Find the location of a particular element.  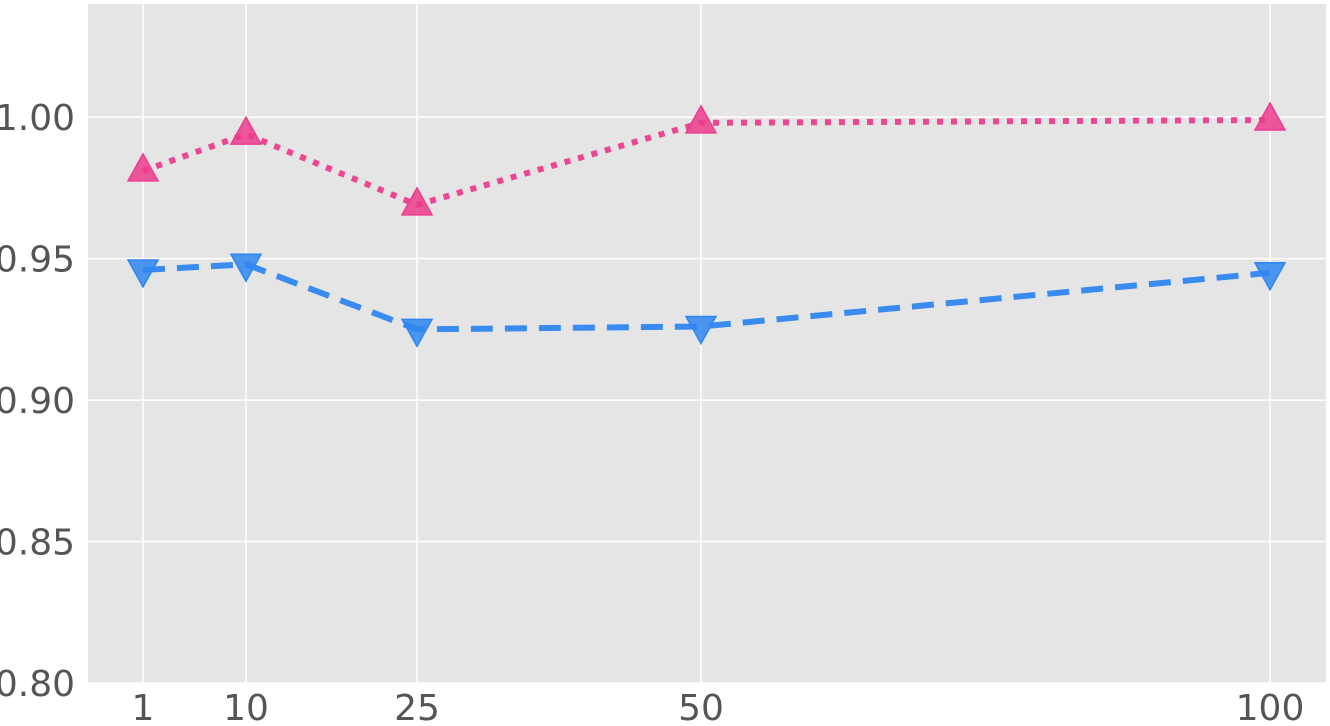

y-tick-label: 0.85 is located at coordinates (37, 543).